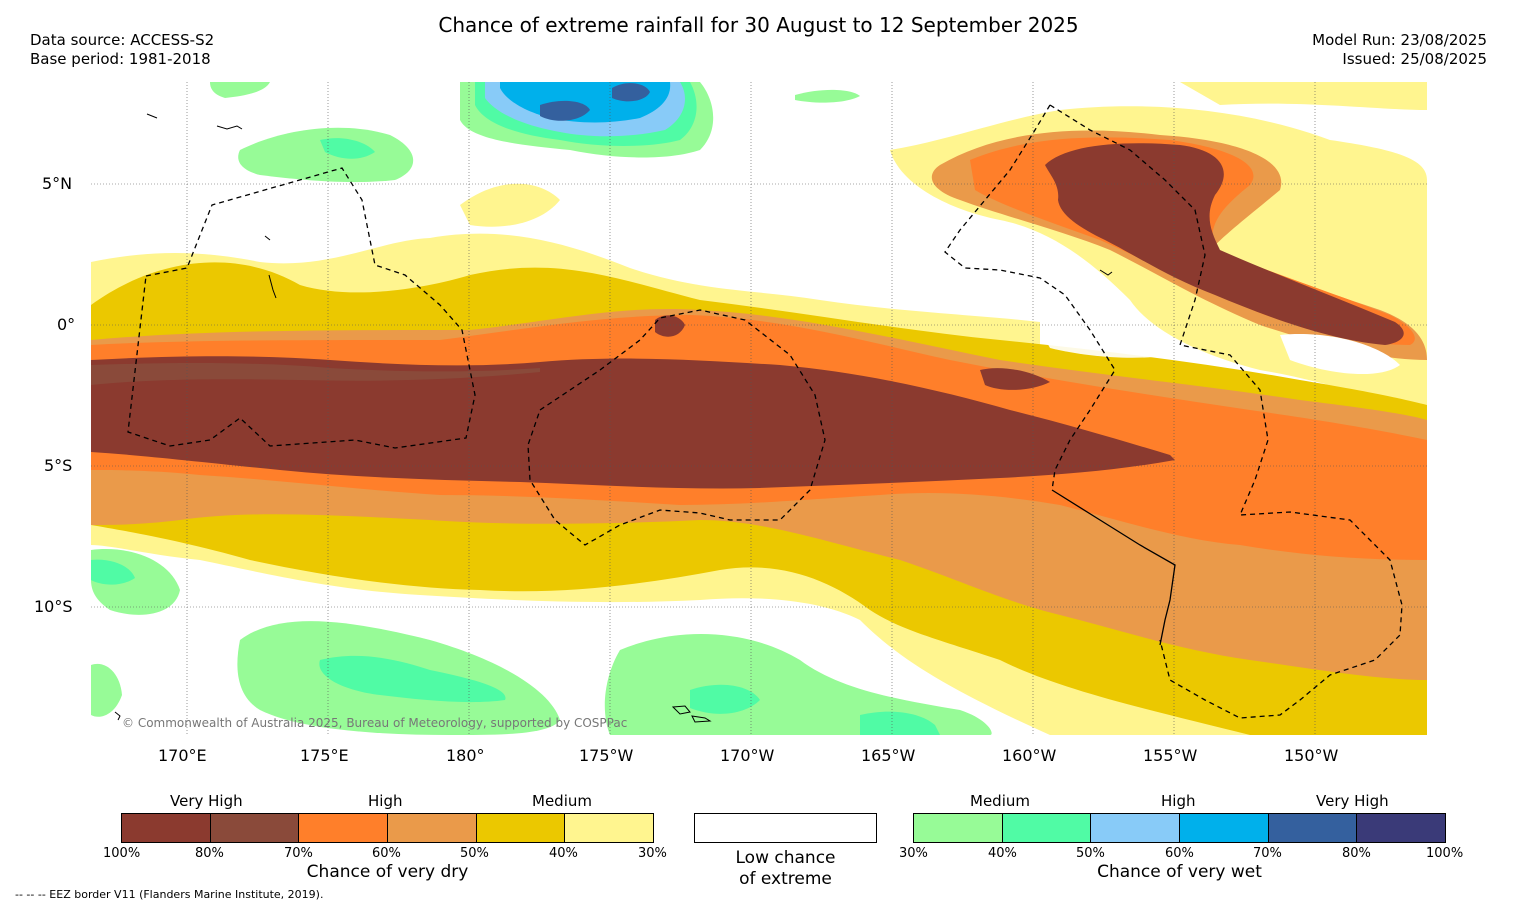 This screenshot has width=1517, height=908. I want to click on wet-tick-50: 50%, so click(1090, 853).